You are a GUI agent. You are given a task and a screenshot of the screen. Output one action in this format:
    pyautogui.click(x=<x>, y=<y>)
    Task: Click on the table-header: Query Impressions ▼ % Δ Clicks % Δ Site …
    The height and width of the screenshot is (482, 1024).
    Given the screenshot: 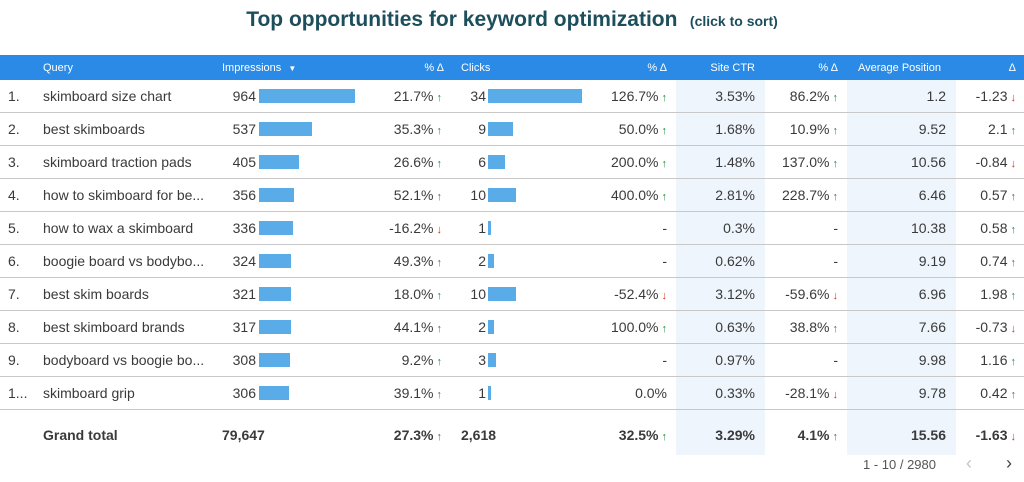 What is the action you would take?
    pyautogui.click(x=512, y=67)
    